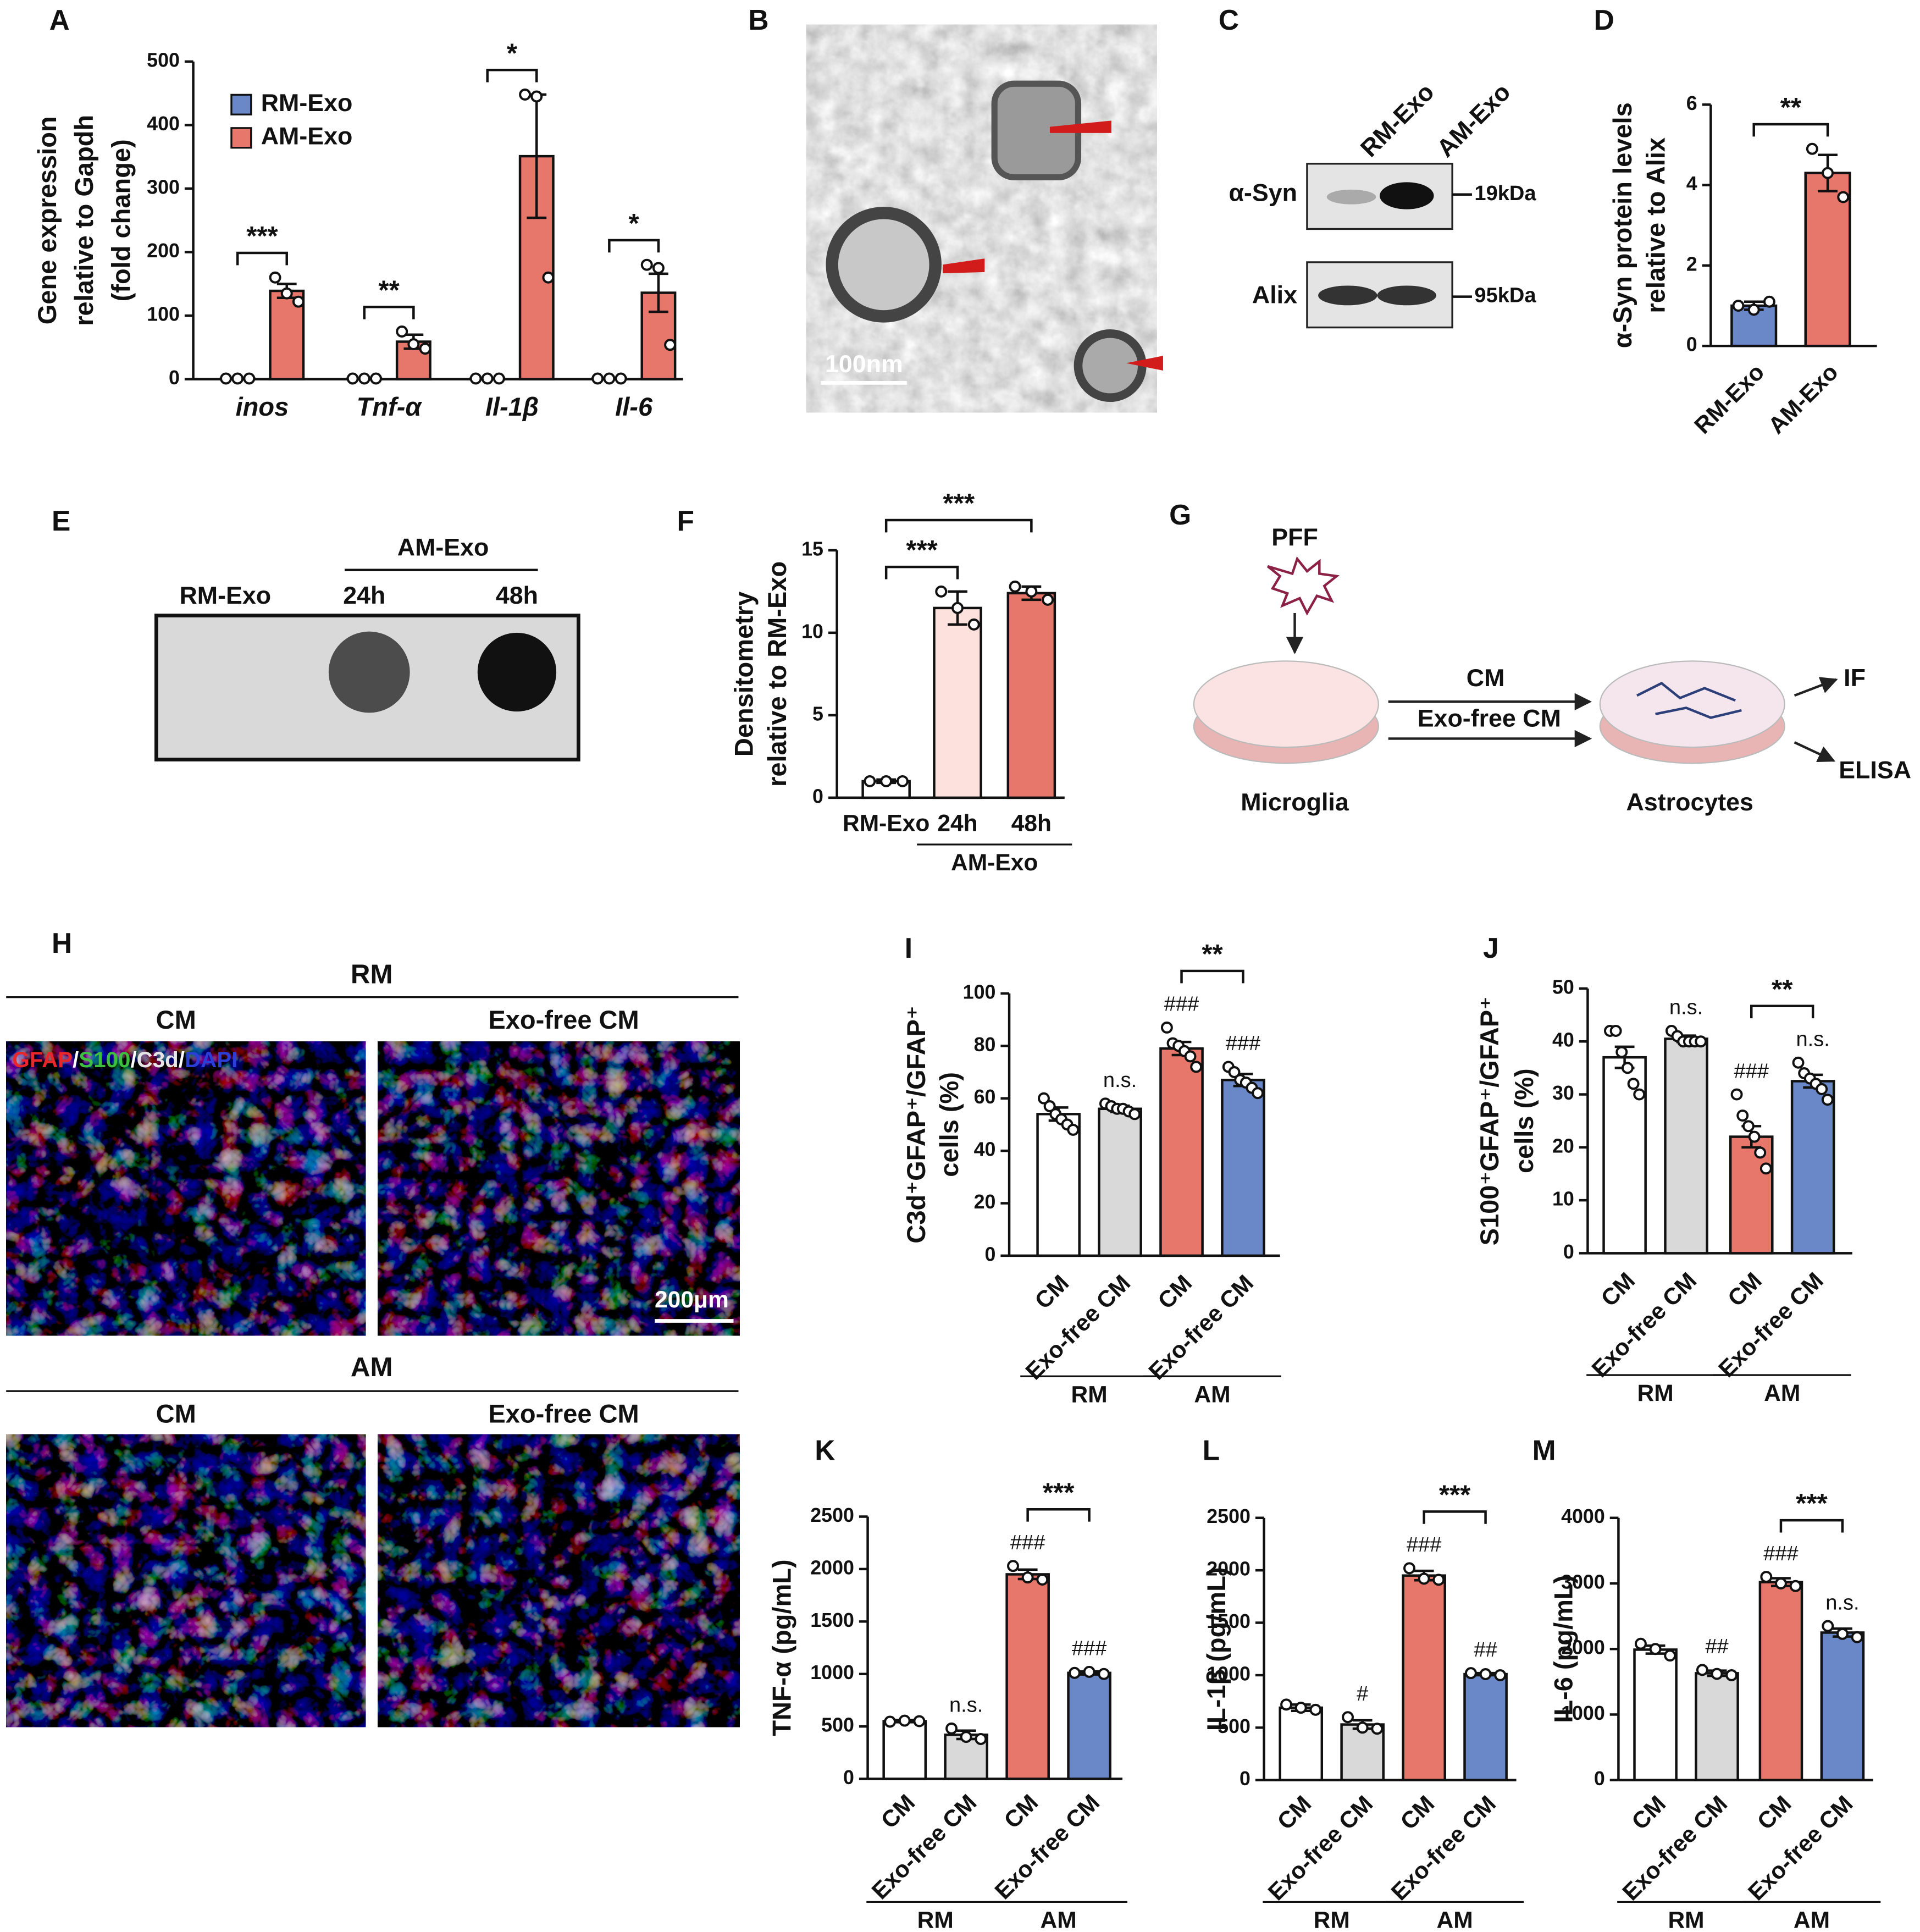  What do you see at coordinates (1295, 537) in the screenshot?
I see `stimulus-label: PFF` at bounding box center [1295, 537].